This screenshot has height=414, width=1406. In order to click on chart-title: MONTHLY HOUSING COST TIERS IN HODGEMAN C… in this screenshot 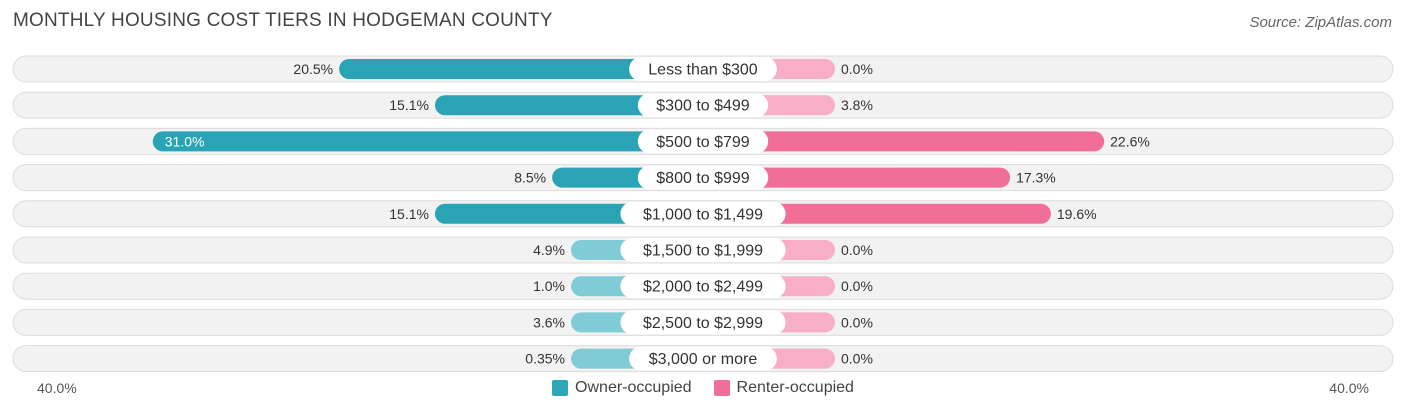, I will do `click(283, 20)`.